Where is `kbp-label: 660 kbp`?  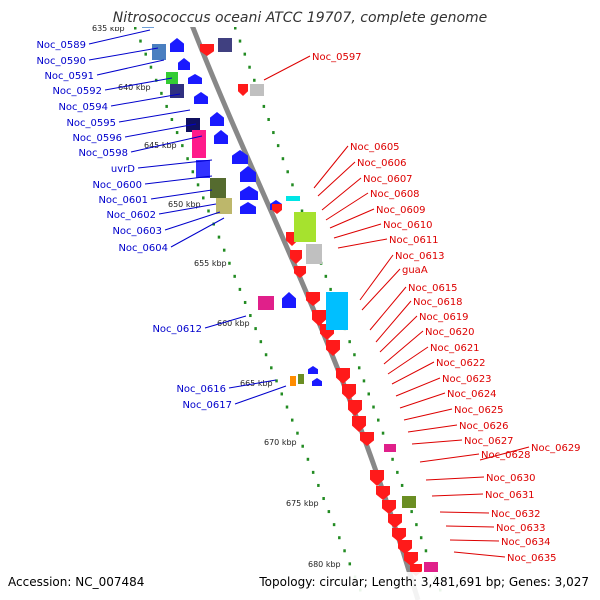
kbp-label: 660 kbp is located at coordinates (233, 323).